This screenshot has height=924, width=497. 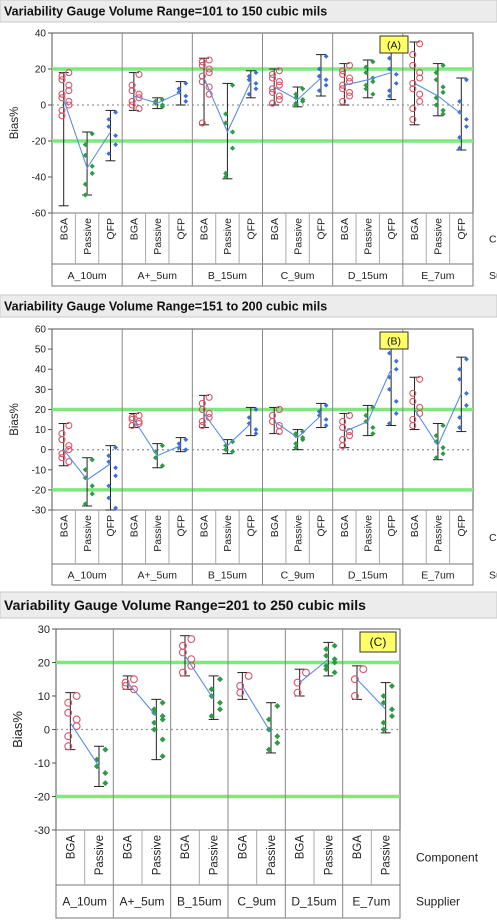 I want to click on y-tick-label: -60, so click(x=39, y=214).